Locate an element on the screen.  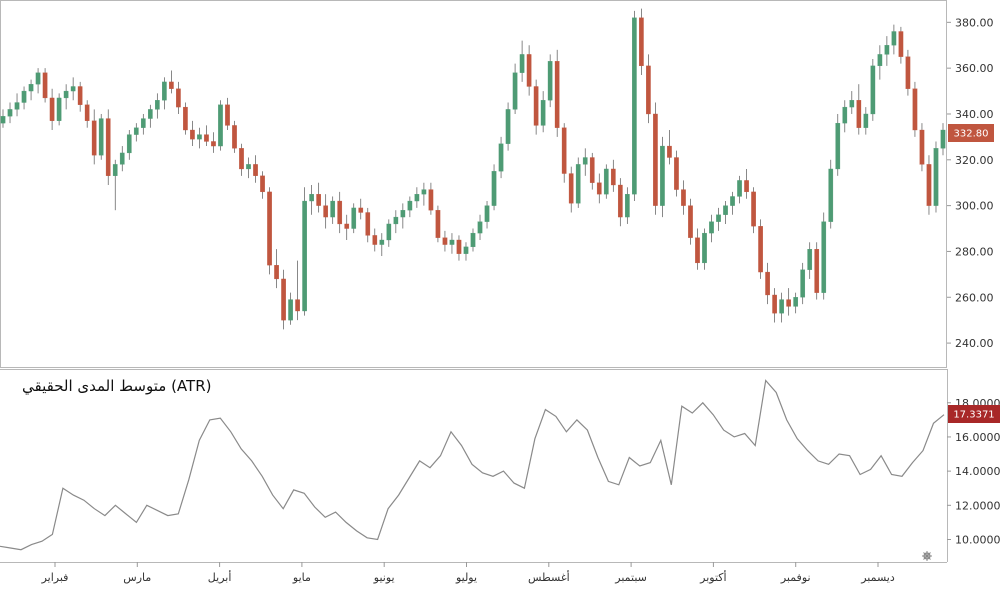
last-atr-badge: 17.3371 is located at coordinates (974, 414).